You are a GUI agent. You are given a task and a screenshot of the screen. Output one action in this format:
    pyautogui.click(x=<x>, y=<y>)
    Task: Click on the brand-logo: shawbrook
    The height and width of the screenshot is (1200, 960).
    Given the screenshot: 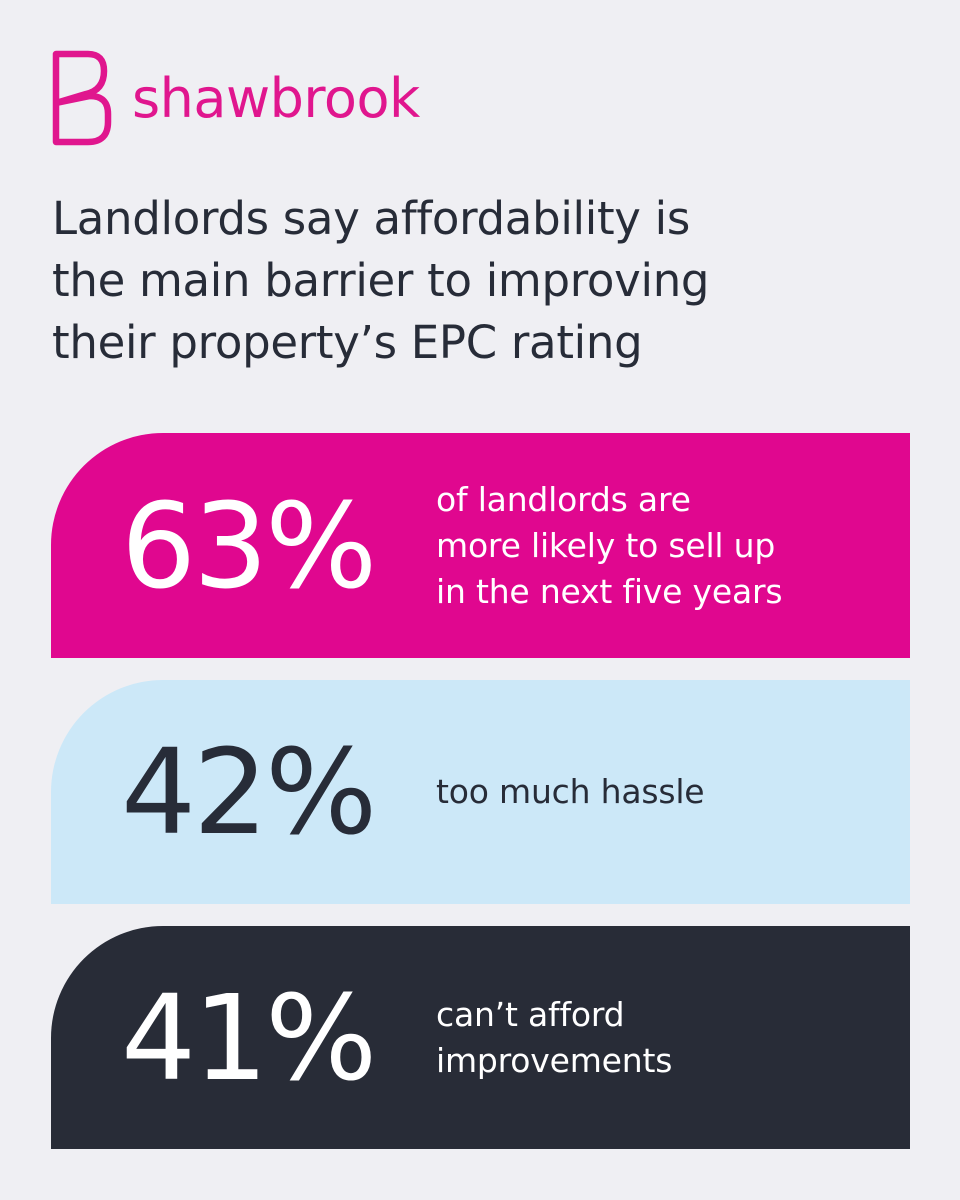 What is the action you would take?
    pyautogui.click(x=236, y=98)
    